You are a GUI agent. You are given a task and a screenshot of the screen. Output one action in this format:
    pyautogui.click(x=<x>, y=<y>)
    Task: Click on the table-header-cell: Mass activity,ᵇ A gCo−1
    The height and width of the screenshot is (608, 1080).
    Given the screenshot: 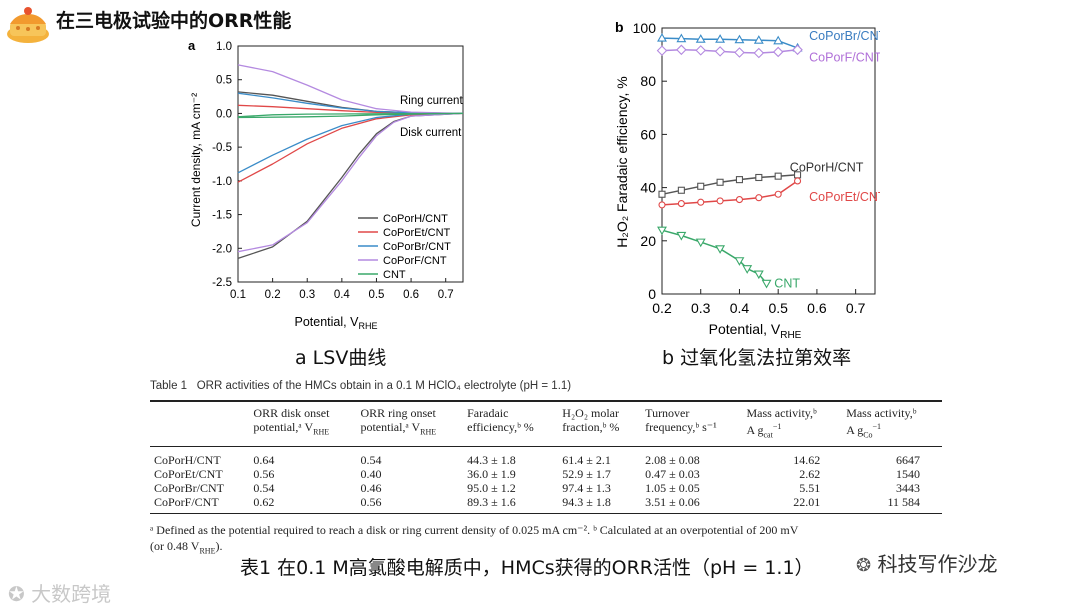 What is the action you would take?
    pyautogui.click(x=881, y=423)
    